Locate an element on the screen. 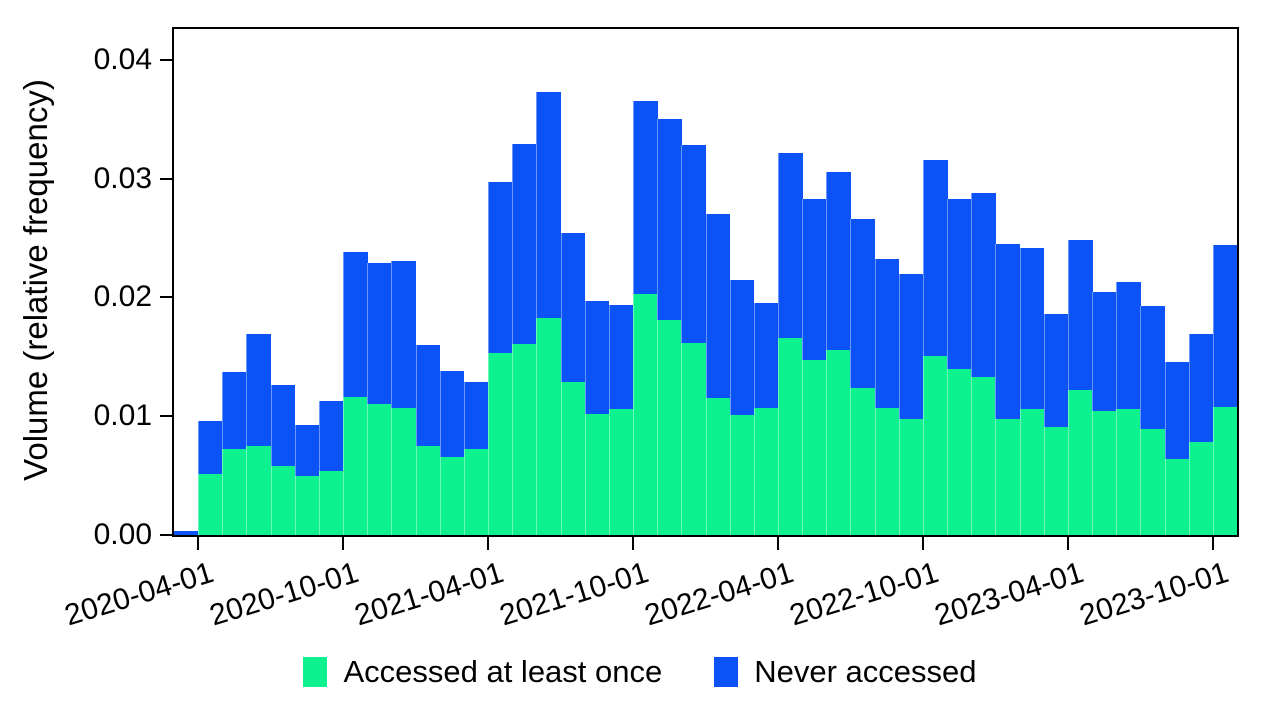 The image size is (1280, 720). legend-label: Accessed at least once is located at coordinates (503, 671).